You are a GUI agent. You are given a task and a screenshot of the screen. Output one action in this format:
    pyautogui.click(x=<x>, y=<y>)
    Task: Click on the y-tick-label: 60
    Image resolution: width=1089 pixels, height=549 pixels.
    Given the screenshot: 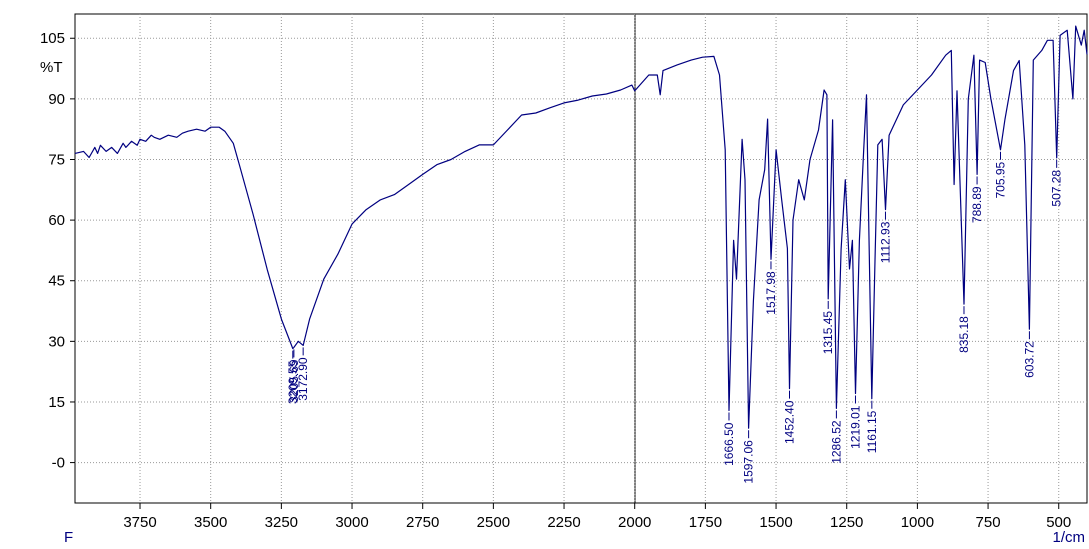 What is the action you would take?
    pyautogui.click(x=56, y=220)
    